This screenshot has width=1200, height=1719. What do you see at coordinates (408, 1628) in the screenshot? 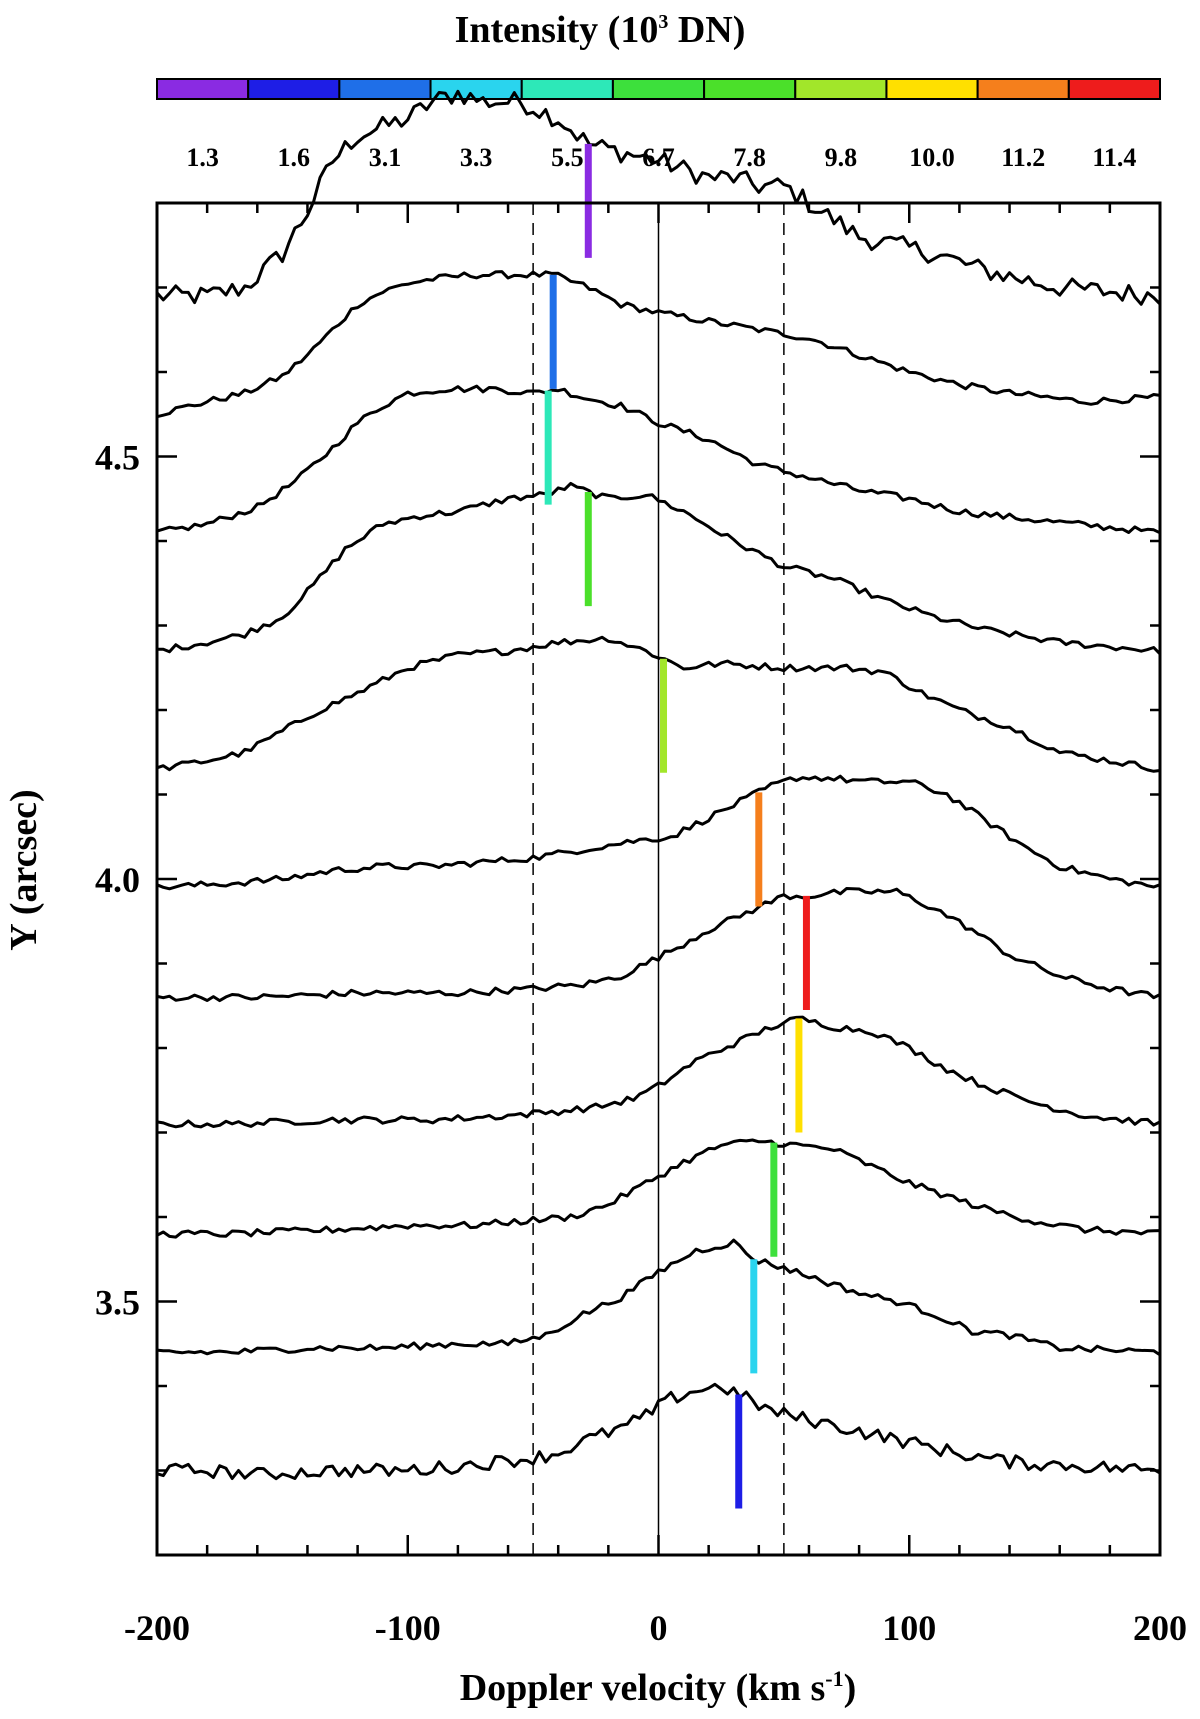
I see `x-tick-label: -100` at bounding box center [408, 1628].